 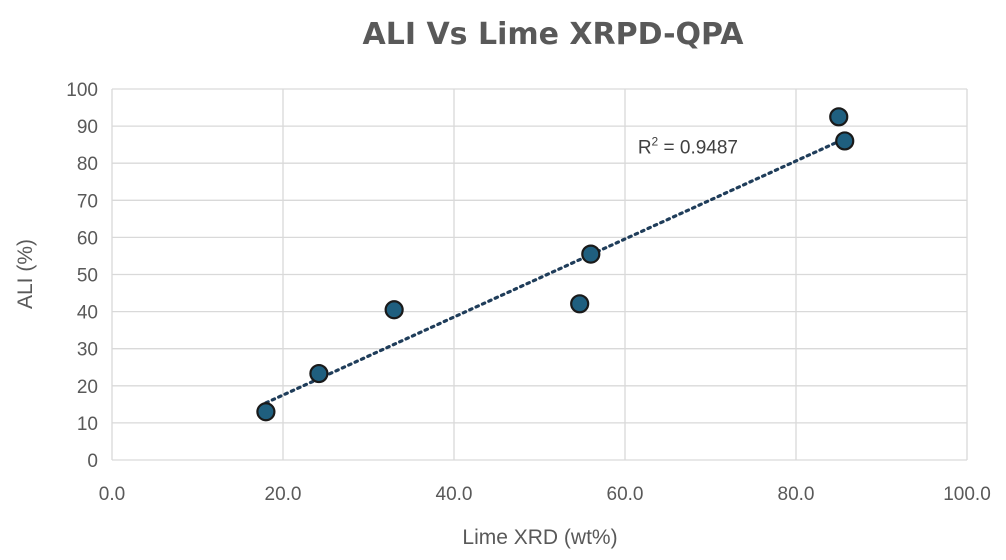 What do you see at coordinates (92, 461) in the screenshot?
I see `y-tick-label: 0` at bounding box center [92, 461].